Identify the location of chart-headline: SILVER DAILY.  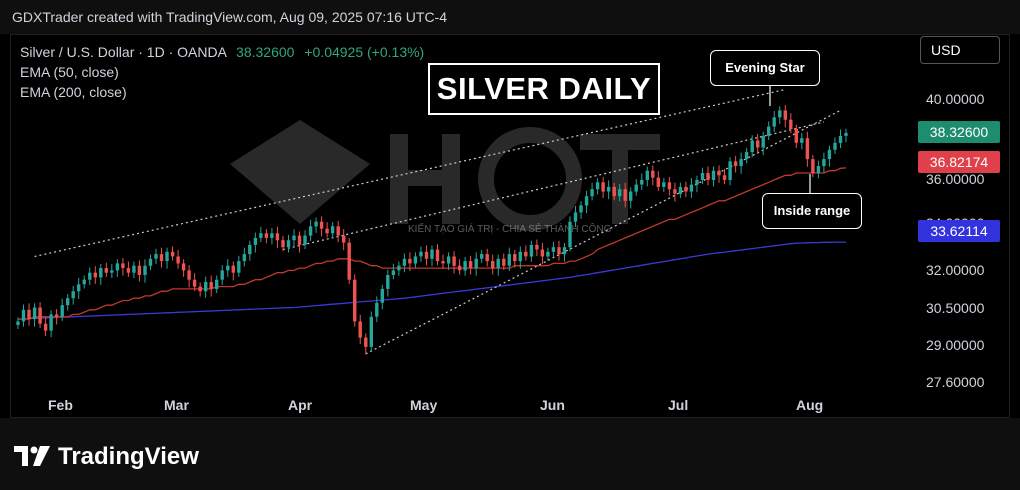
(544, 89).